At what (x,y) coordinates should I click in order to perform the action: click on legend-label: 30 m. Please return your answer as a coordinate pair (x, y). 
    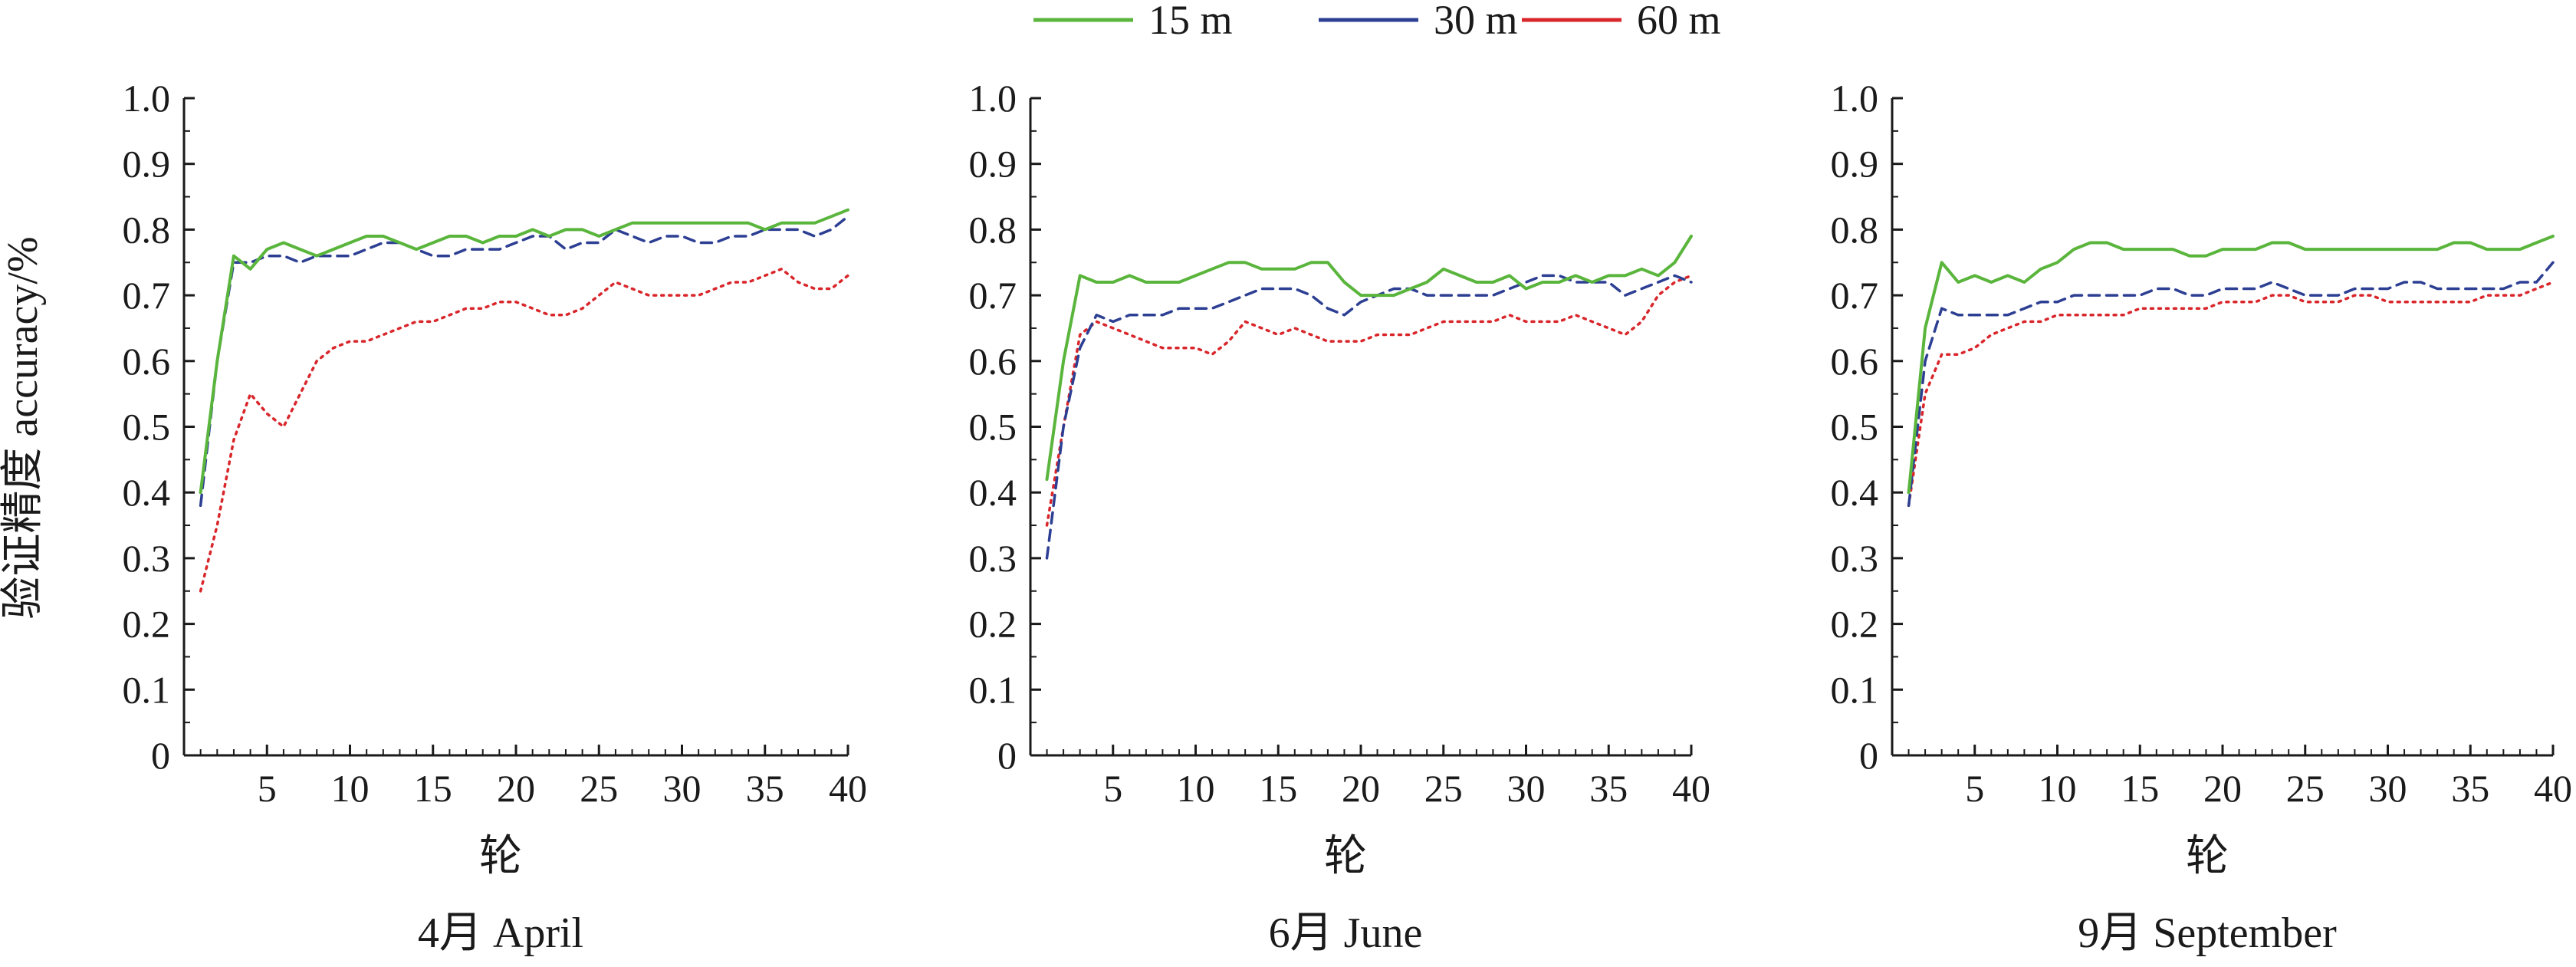
    Looking at the image, I should click on (1476, 21).